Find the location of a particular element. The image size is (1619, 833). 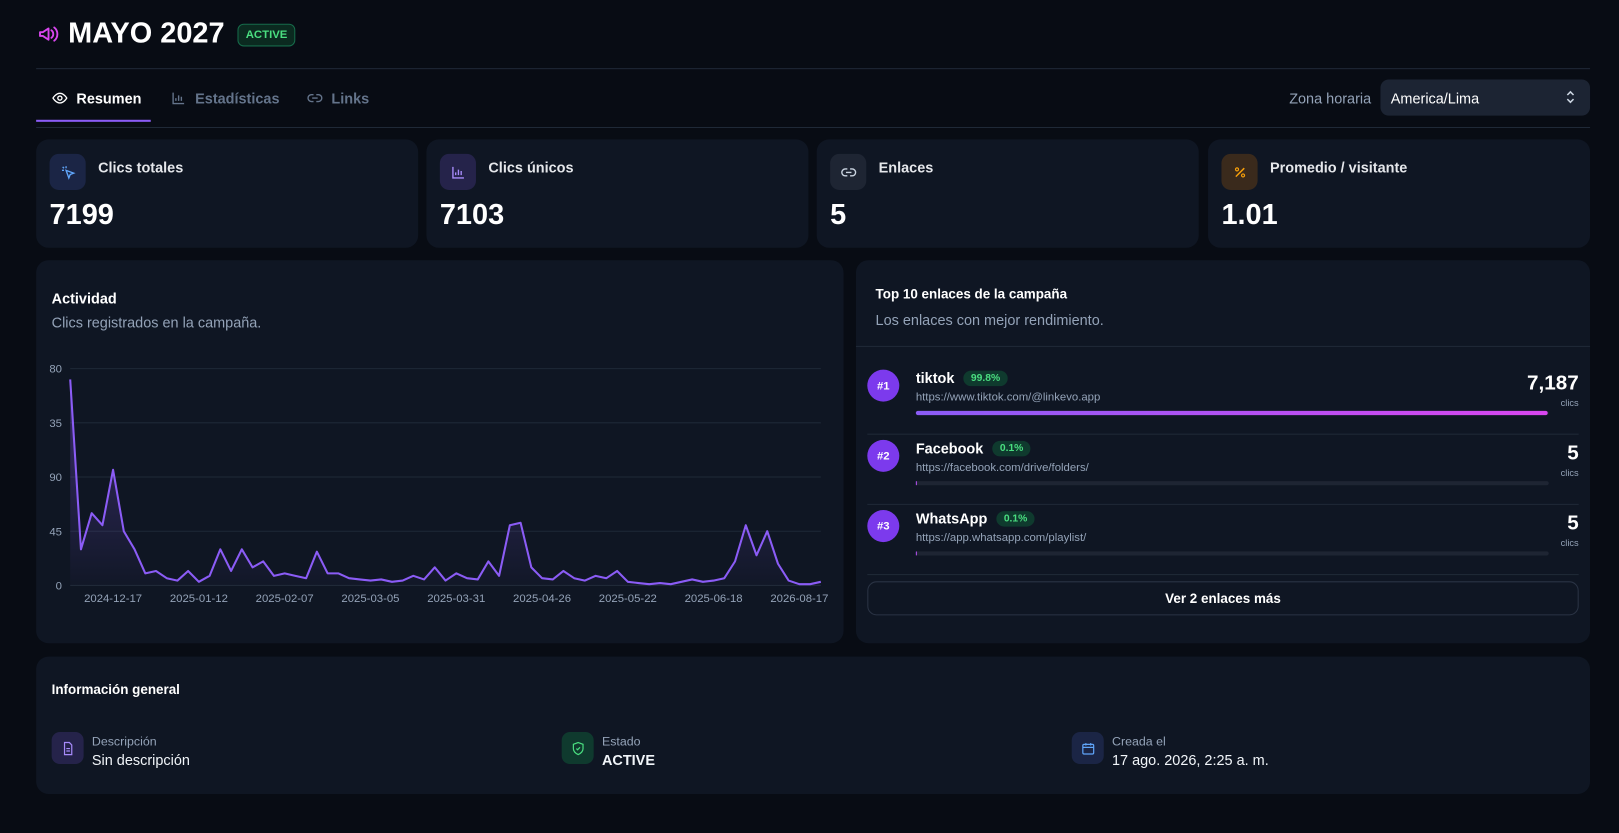

x-tick-label: 2025-03-05 is located at coordinates (370, 599).